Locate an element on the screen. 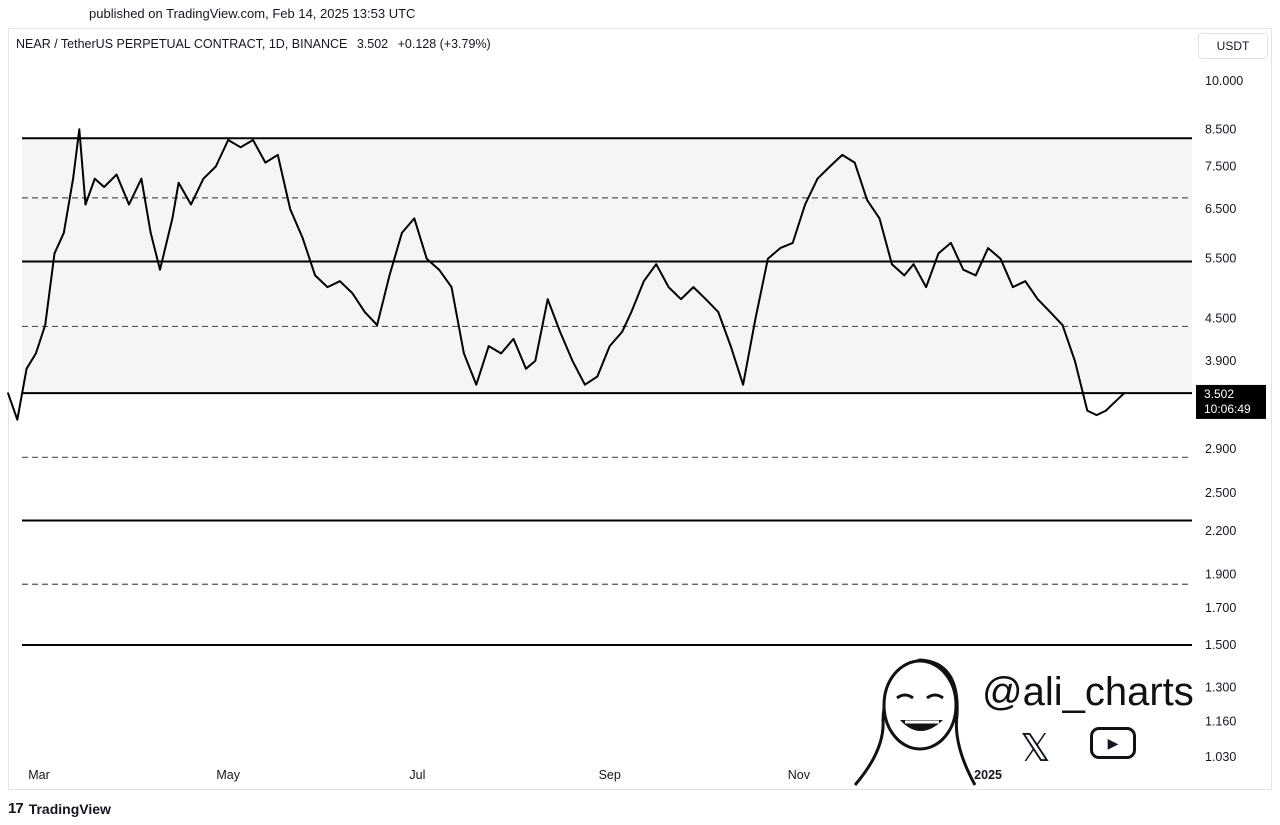 The width and height of the screenshot is (1280, 825). x-logo-icon: 𝕏 is located at coordinates (1035, 749).